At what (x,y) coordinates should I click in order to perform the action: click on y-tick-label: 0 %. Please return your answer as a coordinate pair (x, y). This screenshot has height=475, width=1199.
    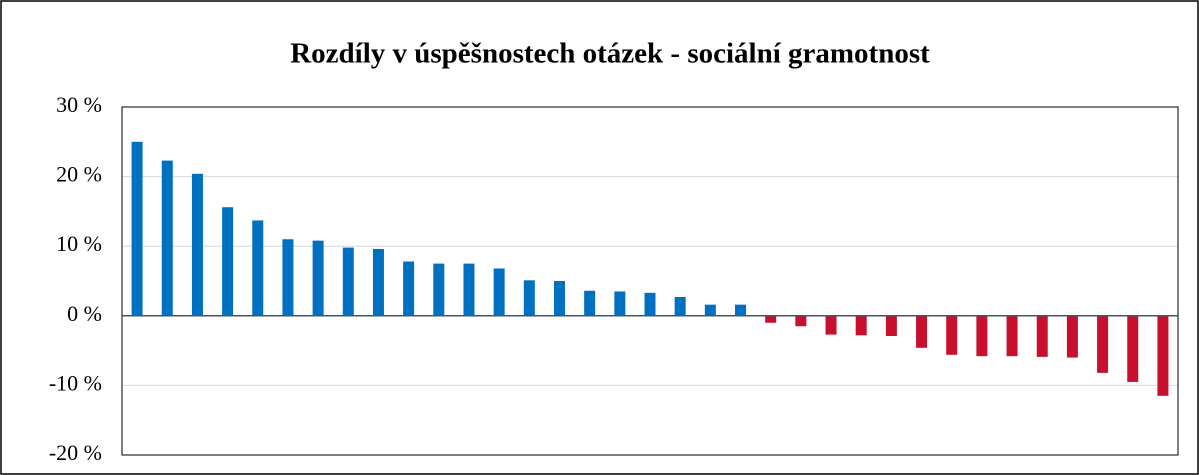
    Looking at the image, I should click on (84, 313).